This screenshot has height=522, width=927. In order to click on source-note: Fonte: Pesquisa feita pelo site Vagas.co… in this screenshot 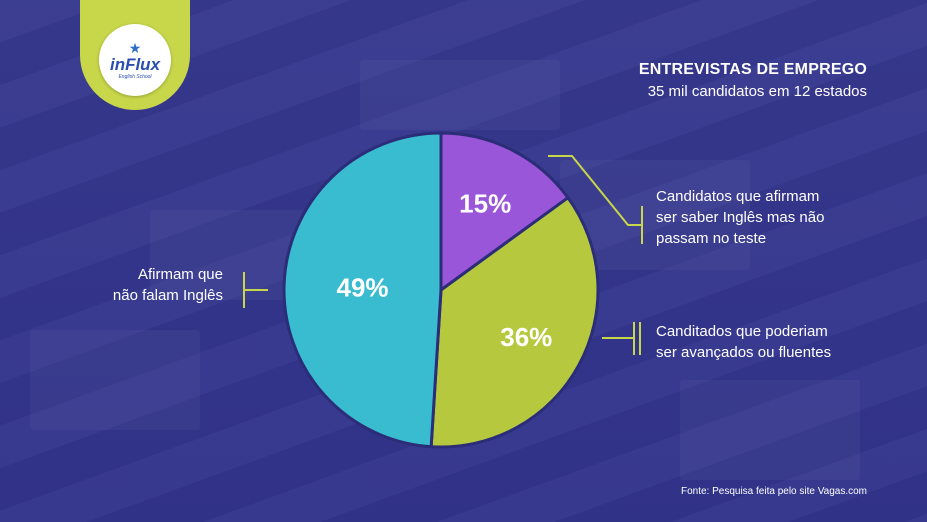, I will do `click(773, 491)`.